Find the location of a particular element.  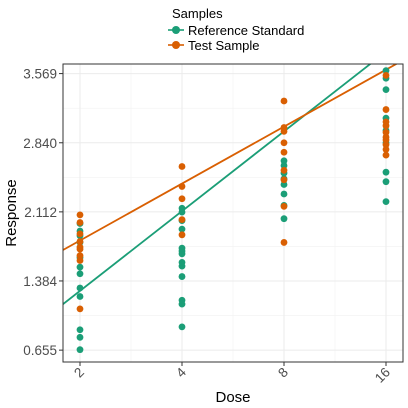

x-tick-label: 4 is located at coordinates (181, 372).